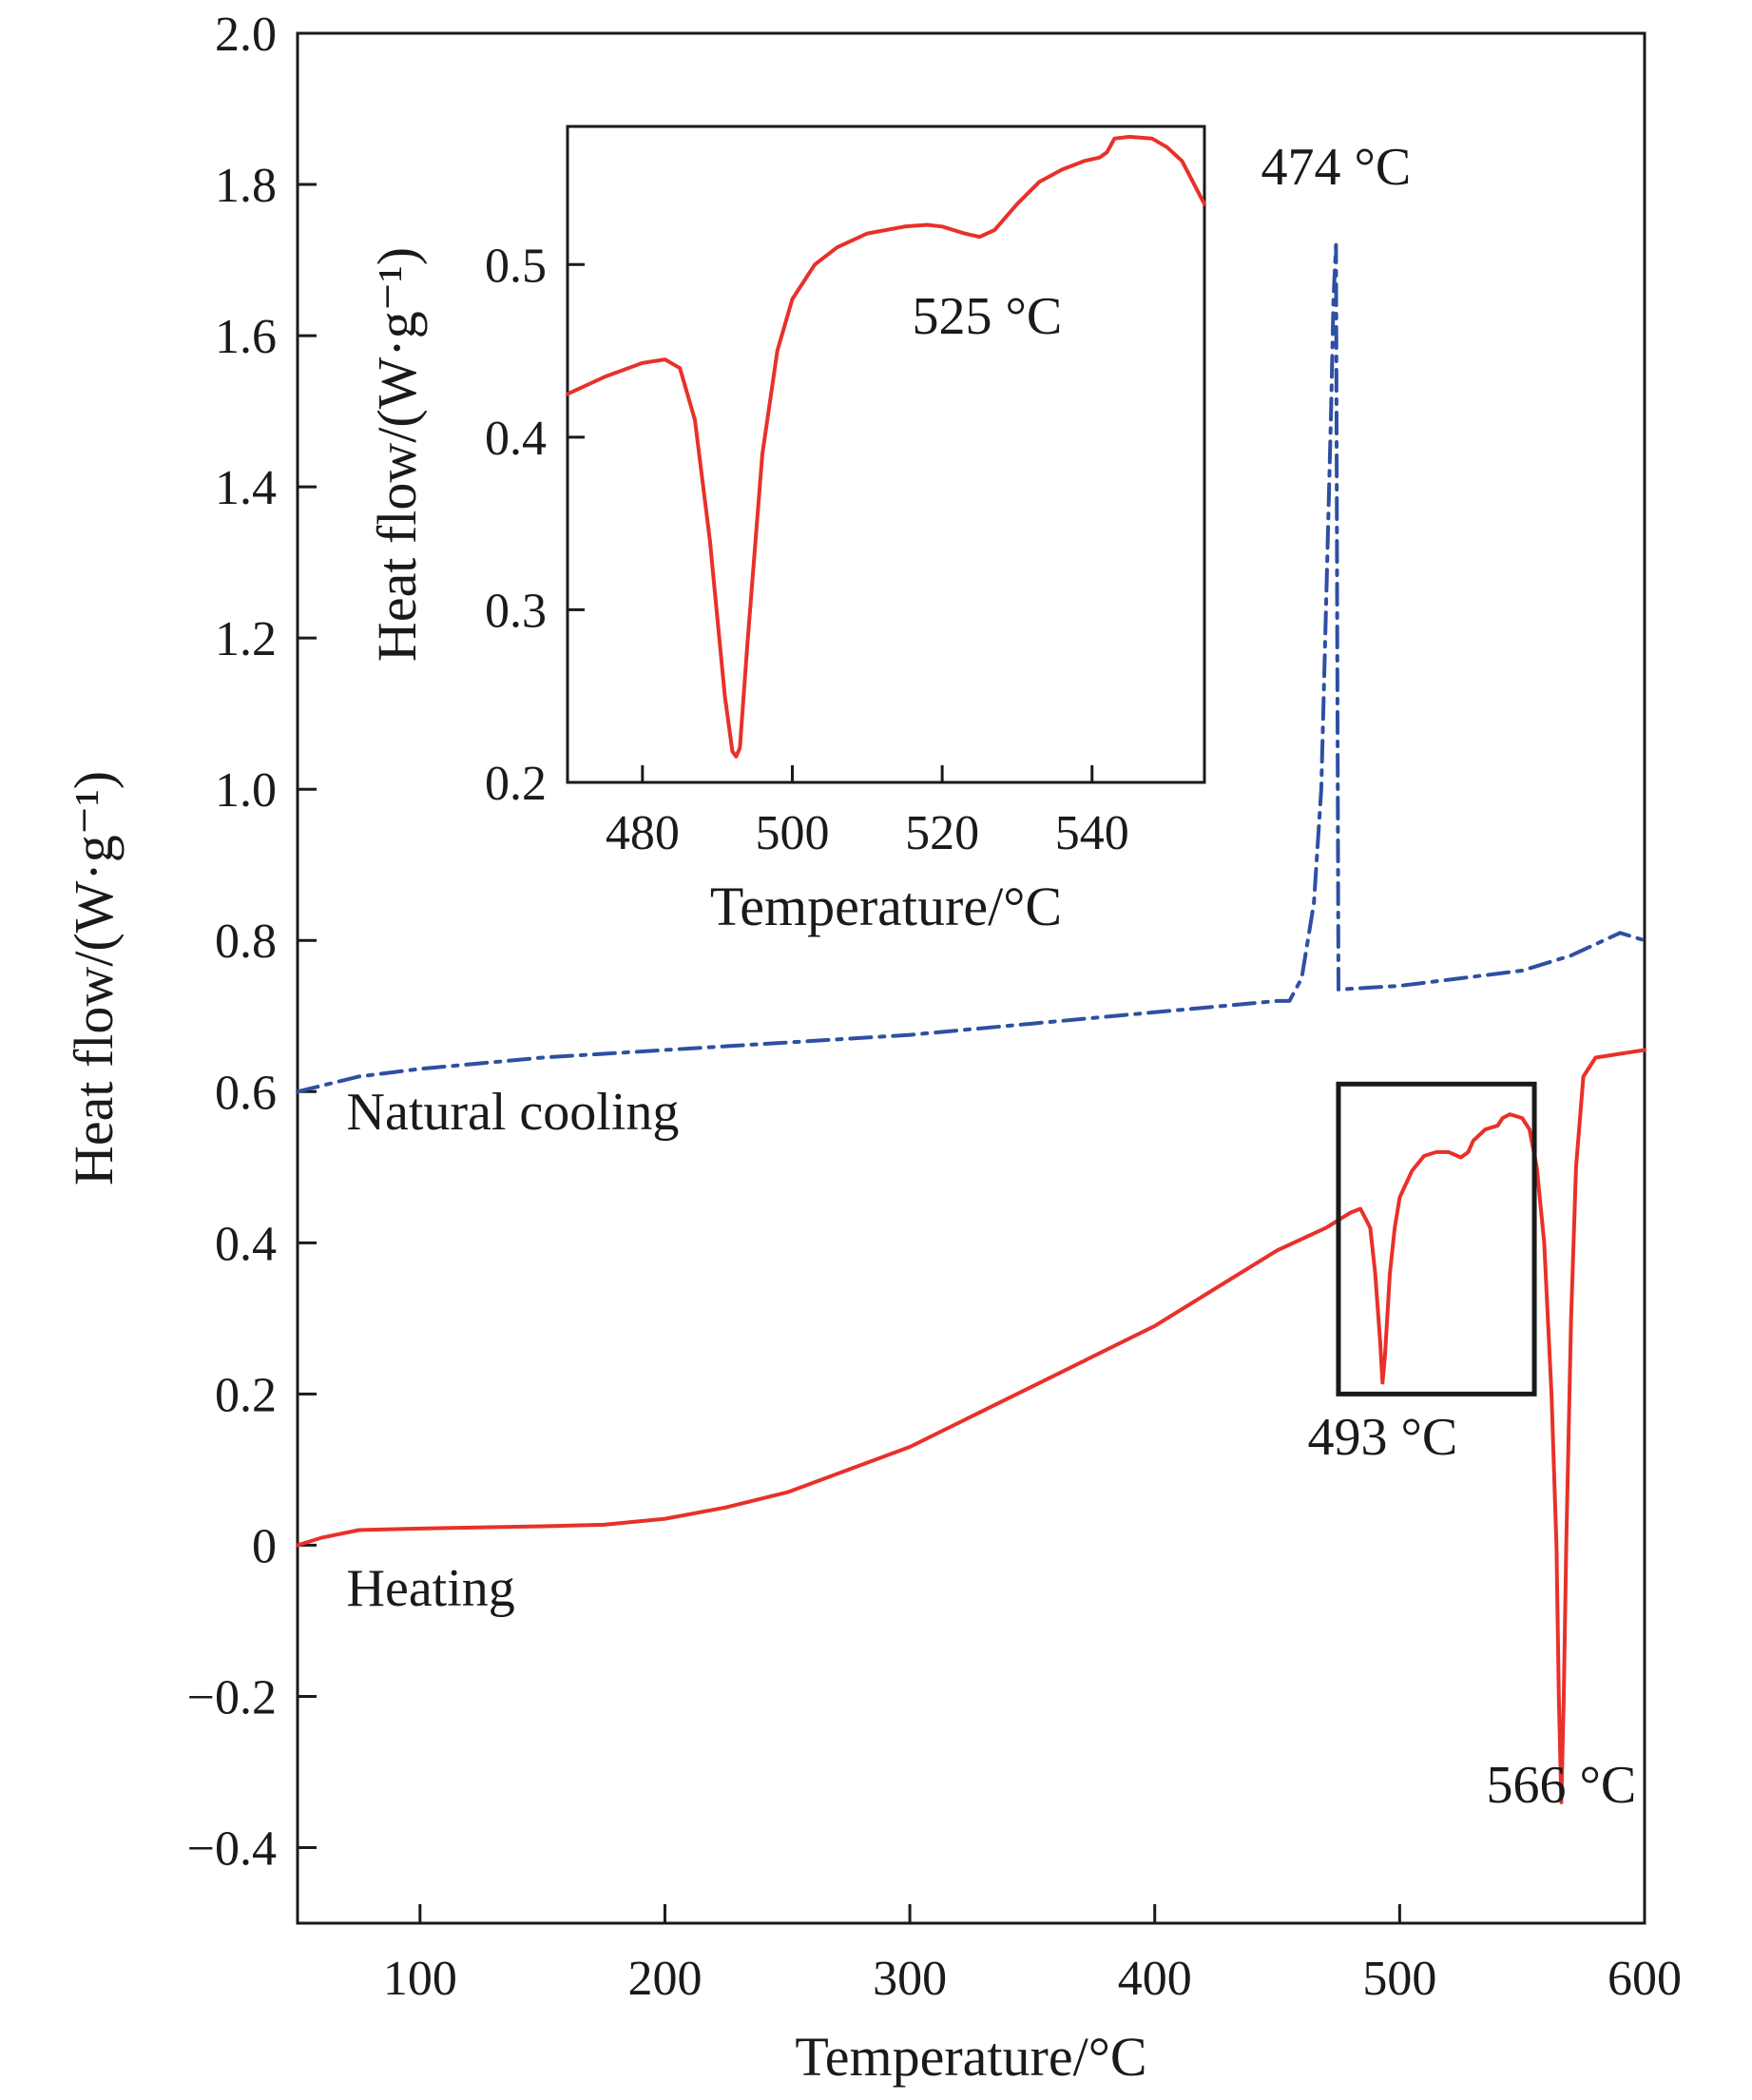 The image size is (1752, 2100). What do you see at coordinates (1336, 167) in the screenshot?
I see `main-annotation: 474 °C` at bounding box center [1336, 167].